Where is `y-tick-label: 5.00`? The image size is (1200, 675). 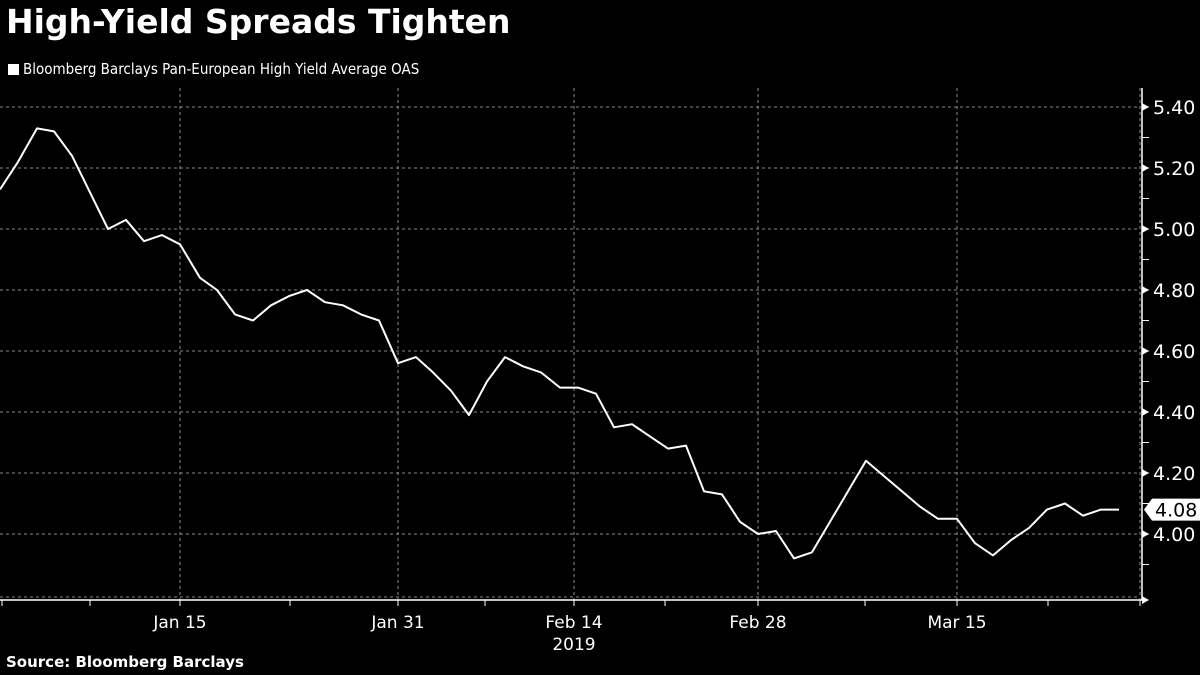
y-tick-label: 5.00 is located at coordinates (1174, 230).